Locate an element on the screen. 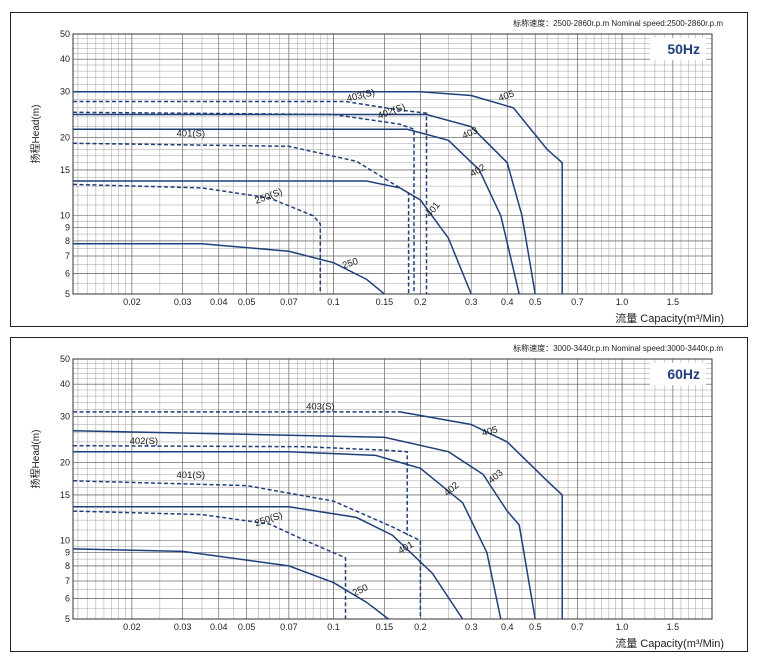 Image resolution: width=757 pixels, height=663 pixels. frequency-badge: 50Hz is located at coordinates (683, 49).